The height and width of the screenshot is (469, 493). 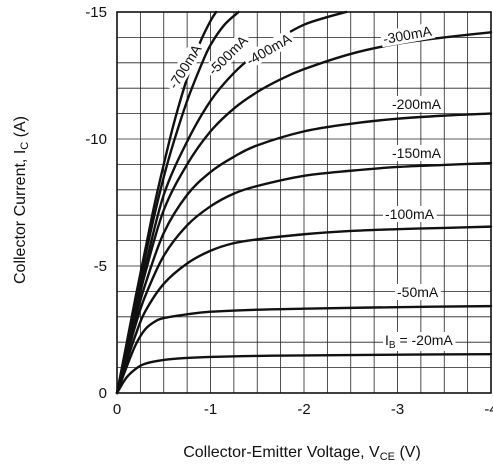 I want to click on series-label-group: -200mA, so click(x=417, y=104).